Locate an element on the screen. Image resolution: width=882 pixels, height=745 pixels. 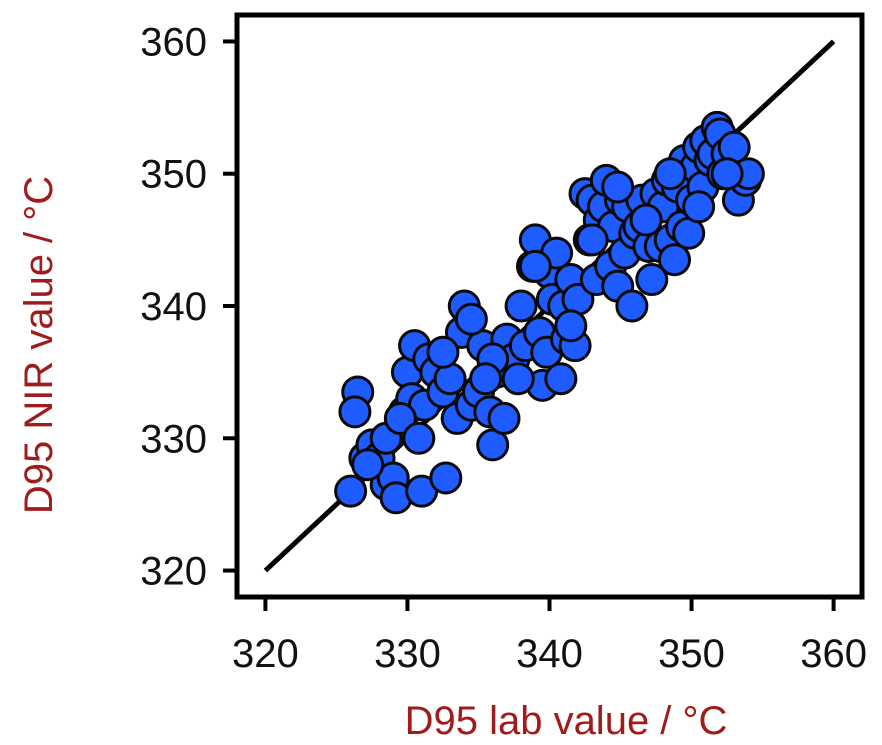
y-axis-title: D95 NIR value / °C is located at coordinates (39, 345).